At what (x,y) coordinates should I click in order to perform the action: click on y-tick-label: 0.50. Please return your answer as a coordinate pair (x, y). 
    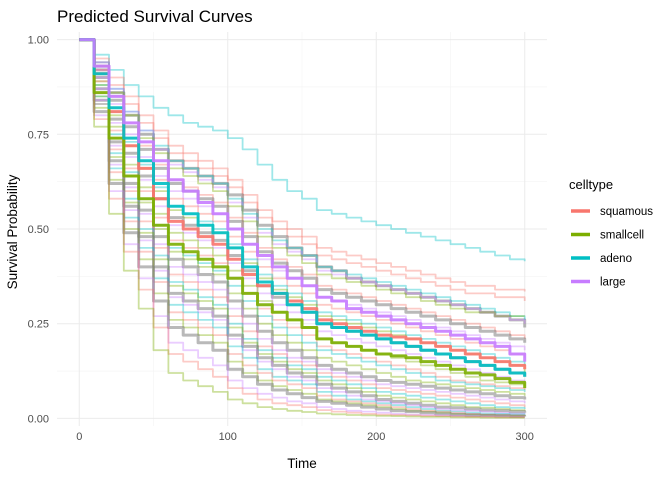
    Looking at the image, I should click on (38, 230).